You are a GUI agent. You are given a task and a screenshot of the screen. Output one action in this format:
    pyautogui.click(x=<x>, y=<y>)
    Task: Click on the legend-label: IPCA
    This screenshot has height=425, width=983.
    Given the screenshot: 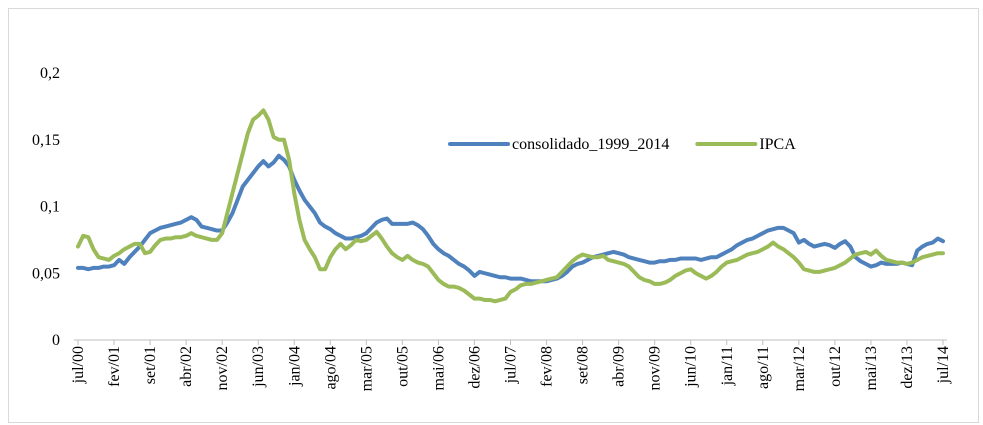 What is the action you would take?
    pyautogui.click(x=777, y=144)
    